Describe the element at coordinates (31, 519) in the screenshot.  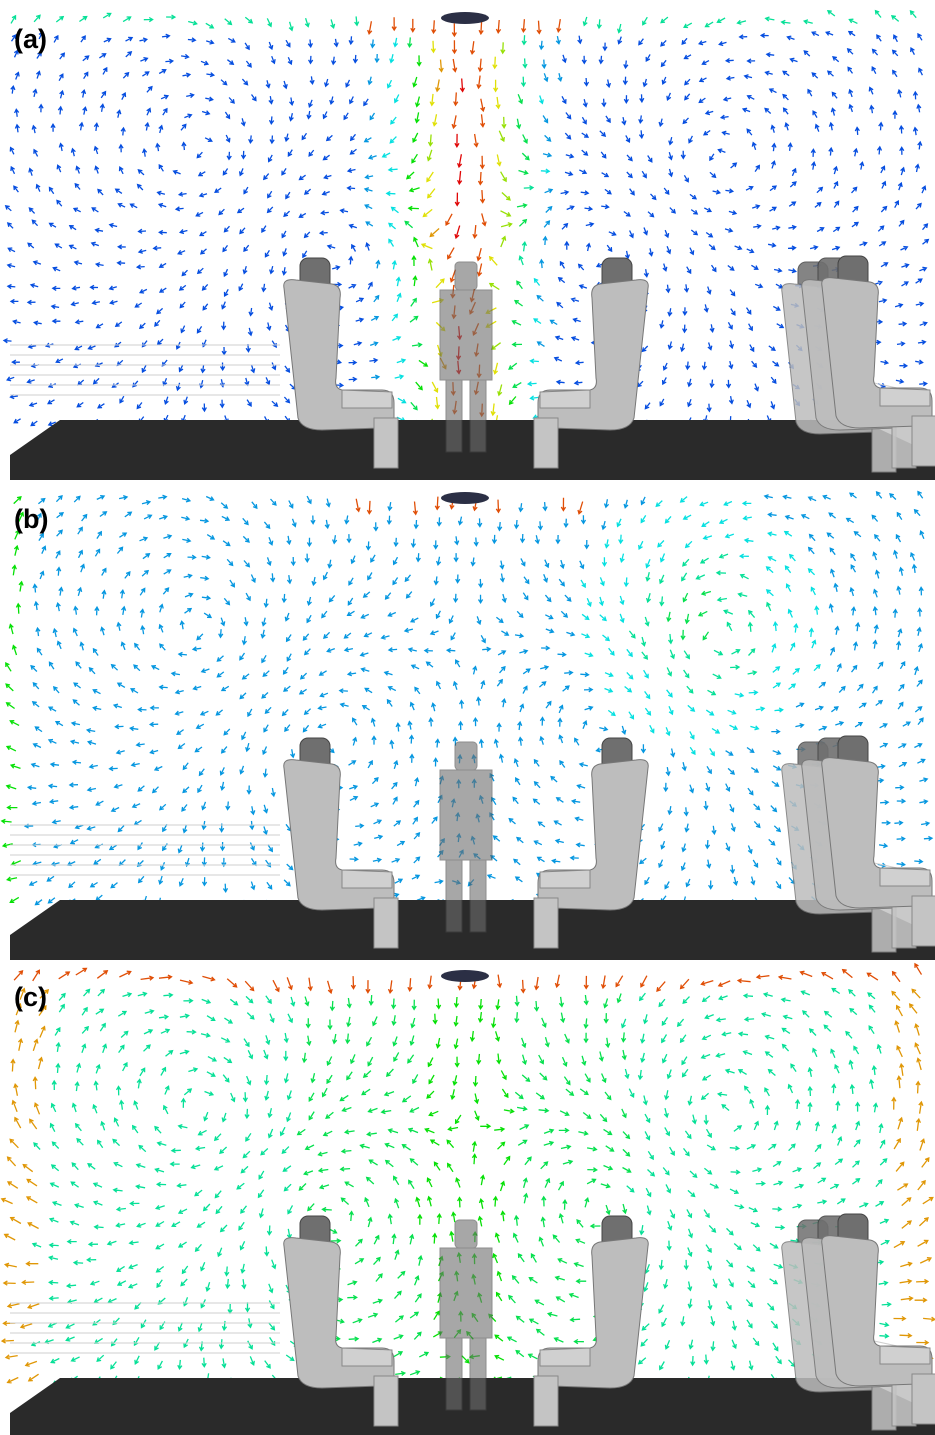
I see `panel-label: (b)` at that location.